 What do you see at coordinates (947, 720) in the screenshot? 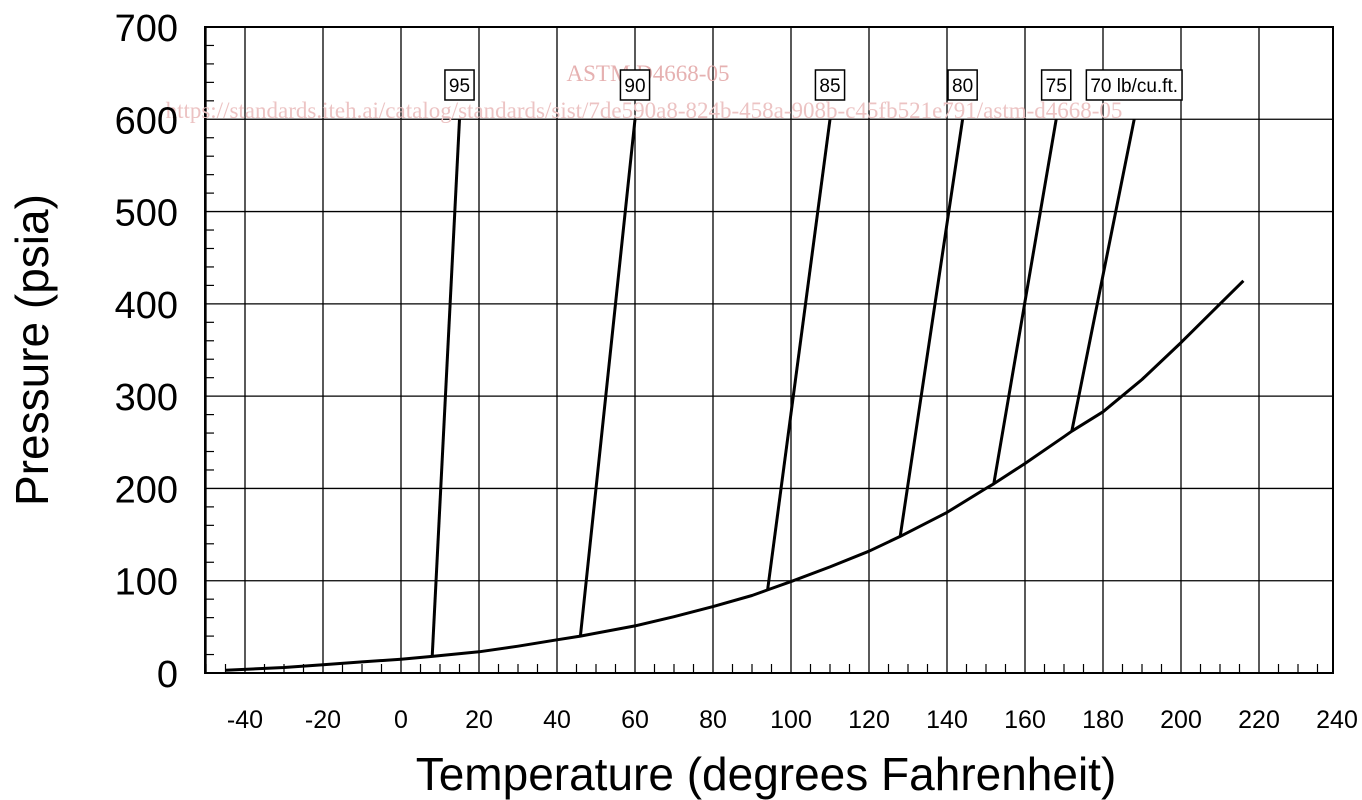
I see `x-tick-label: 140` at bounding box center [947, 720].